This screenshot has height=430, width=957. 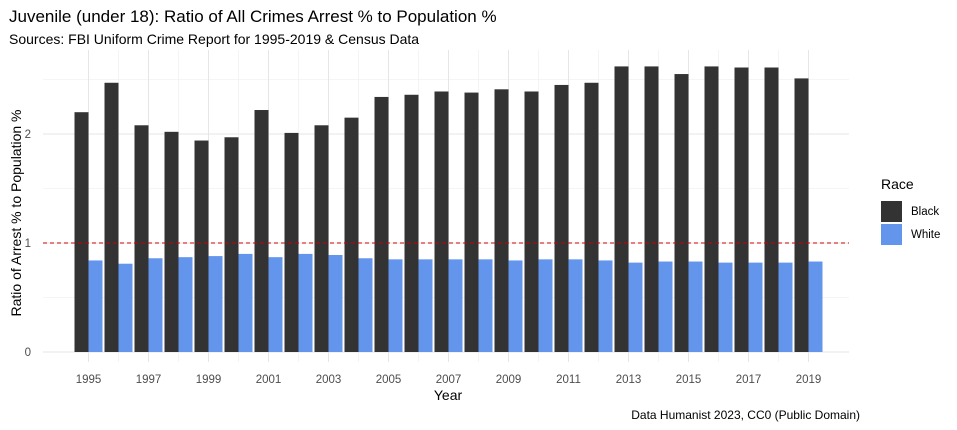 What do you see at coordinates (689, 380) in the screenshot?
I see `x-tick-label: 2015` at bounding box center [689, 380].